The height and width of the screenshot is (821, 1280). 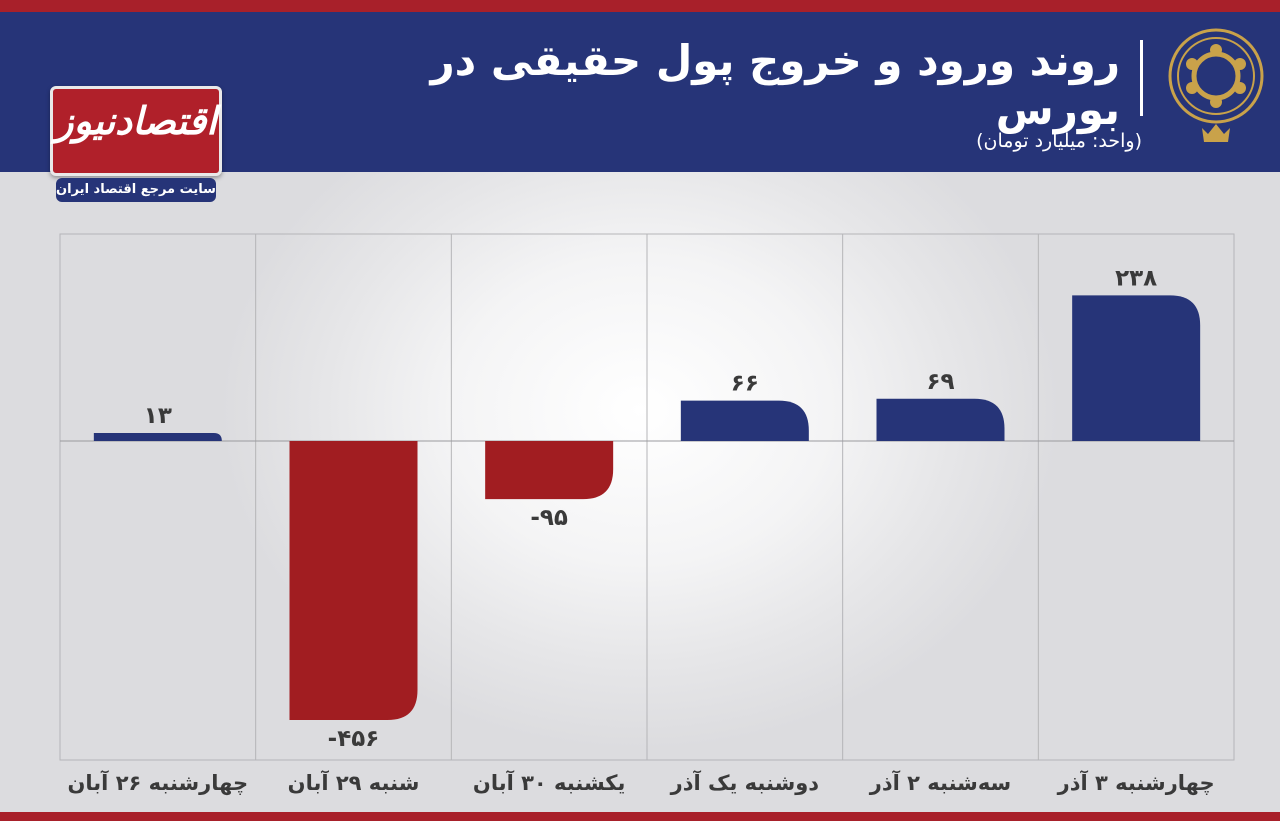 What do you see at coordinates (940, 382) in the screenshot?
I see `data-label-4: ۶۹` at bounding box center [940, 382].